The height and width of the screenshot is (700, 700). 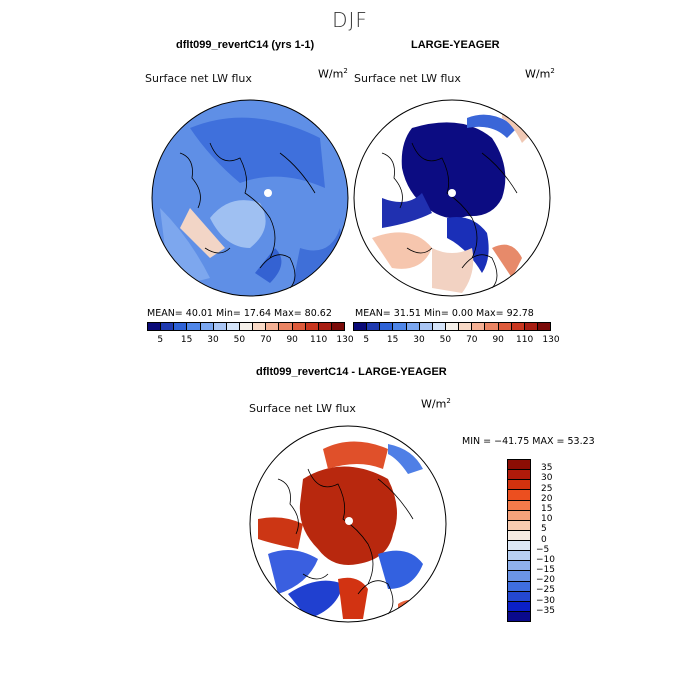 I want to click on panel-3-colorbar-tick-label: 25, so click(x=547, y=488).